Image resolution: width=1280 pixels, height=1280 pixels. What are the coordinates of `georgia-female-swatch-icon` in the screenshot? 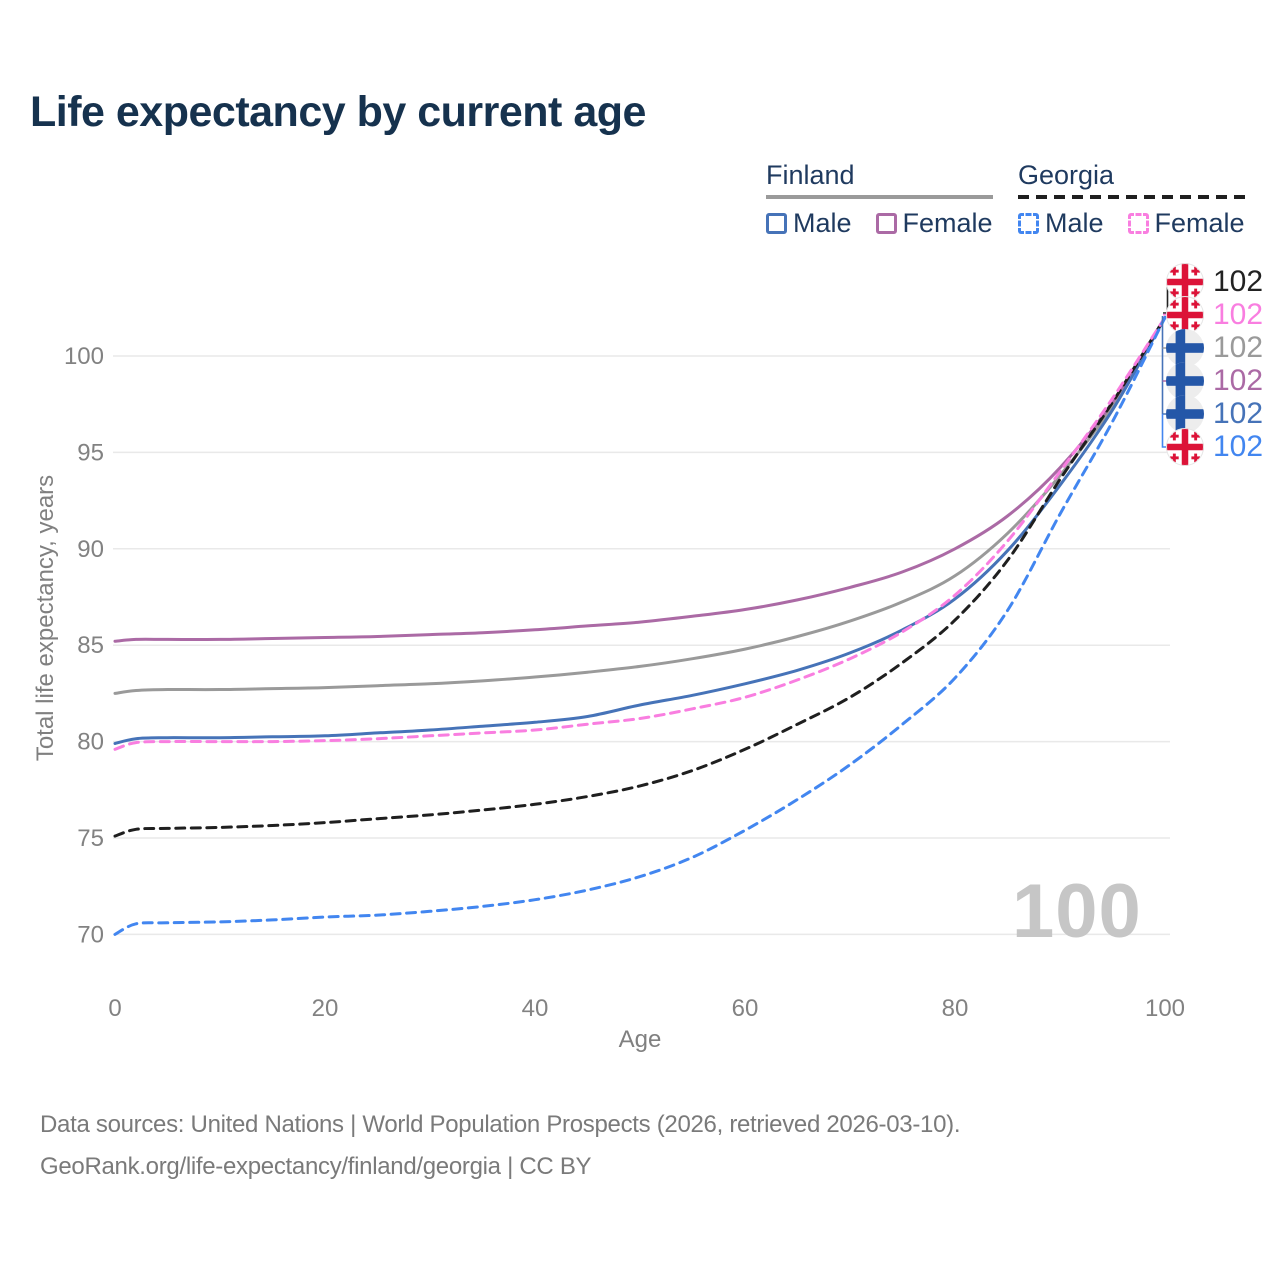 It's located at (1138, 223).